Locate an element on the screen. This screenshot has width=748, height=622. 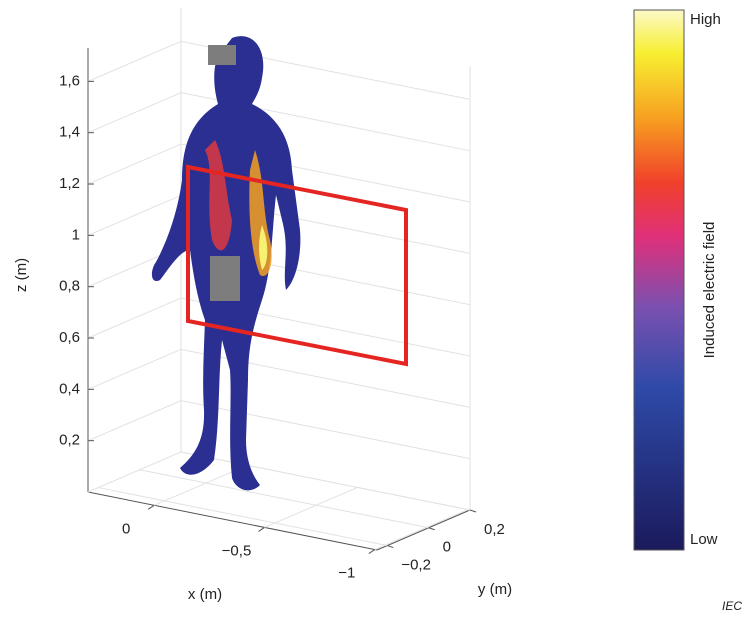
z-tick-label: 0,4 is located at coordinates (69, 388).